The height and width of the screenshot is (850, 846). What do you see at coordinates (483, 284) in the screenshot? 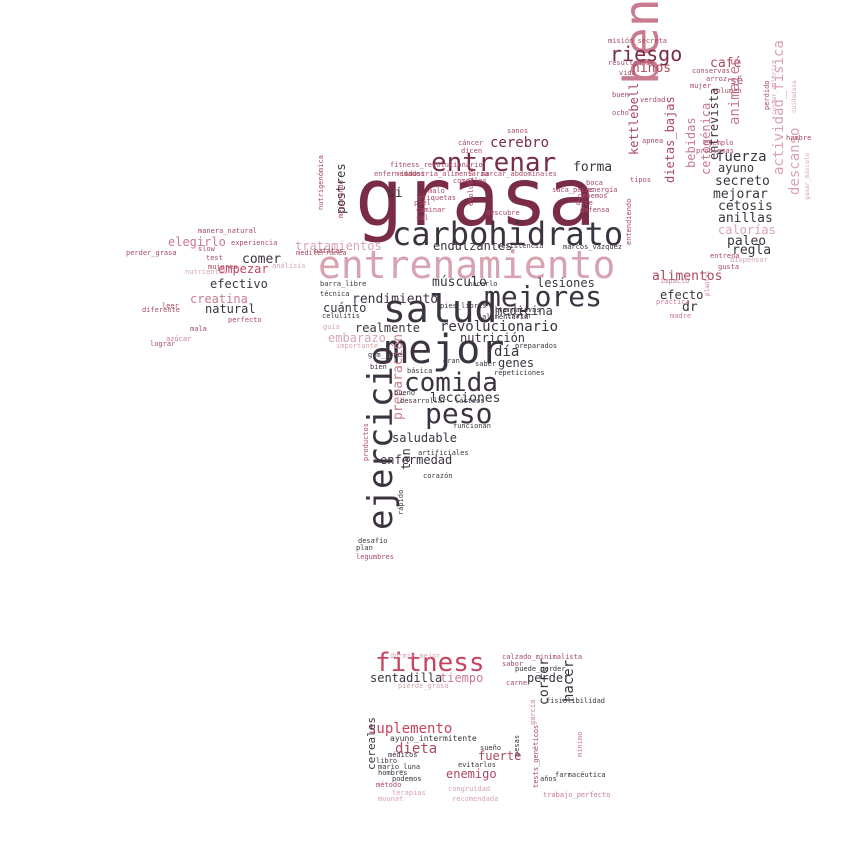
I see `word-122: hacerlo` at bounding box center [483, 284].